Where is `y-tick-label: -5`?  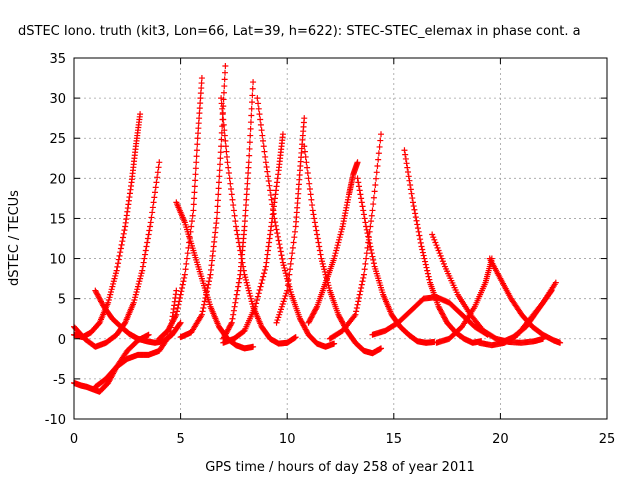 y-tick-label: -5 is located at coordinates (59, 380).